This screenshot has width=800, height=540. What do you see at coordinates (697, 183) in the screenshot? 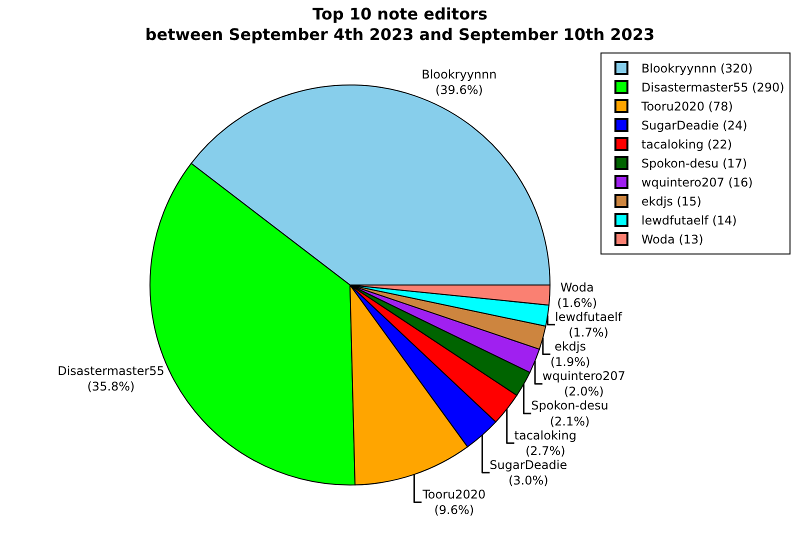
I see `legend-label: wquintero207 (16)` at bounding box center [697, 183].